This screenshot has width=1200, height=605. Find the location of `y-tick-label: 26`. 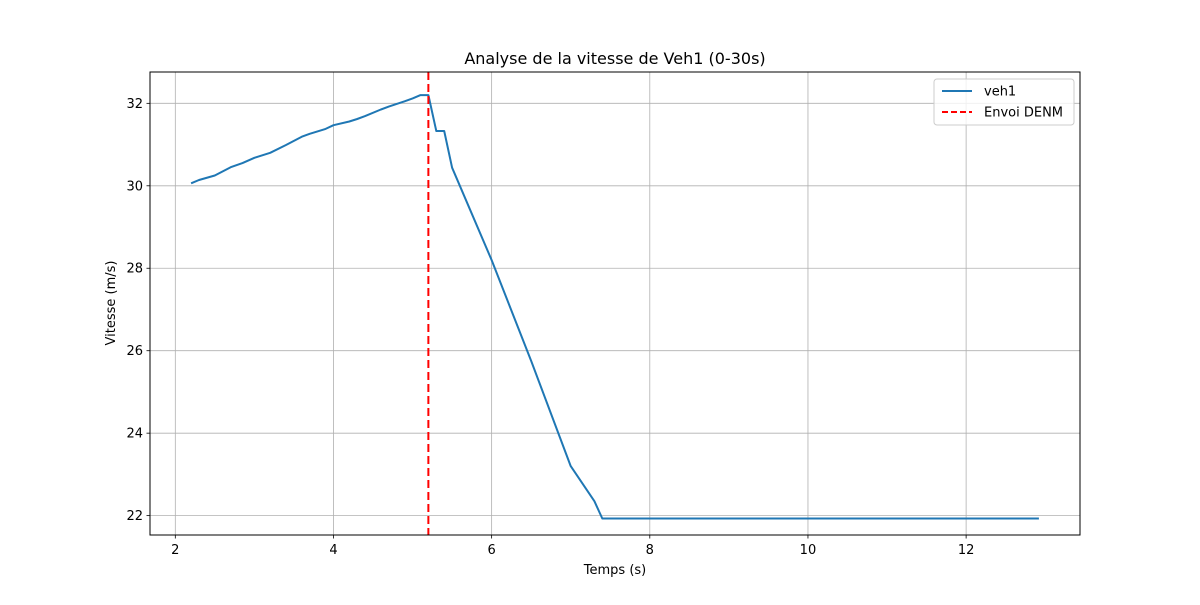

y-tick-label: 26 is located at coordinates (134, 351).